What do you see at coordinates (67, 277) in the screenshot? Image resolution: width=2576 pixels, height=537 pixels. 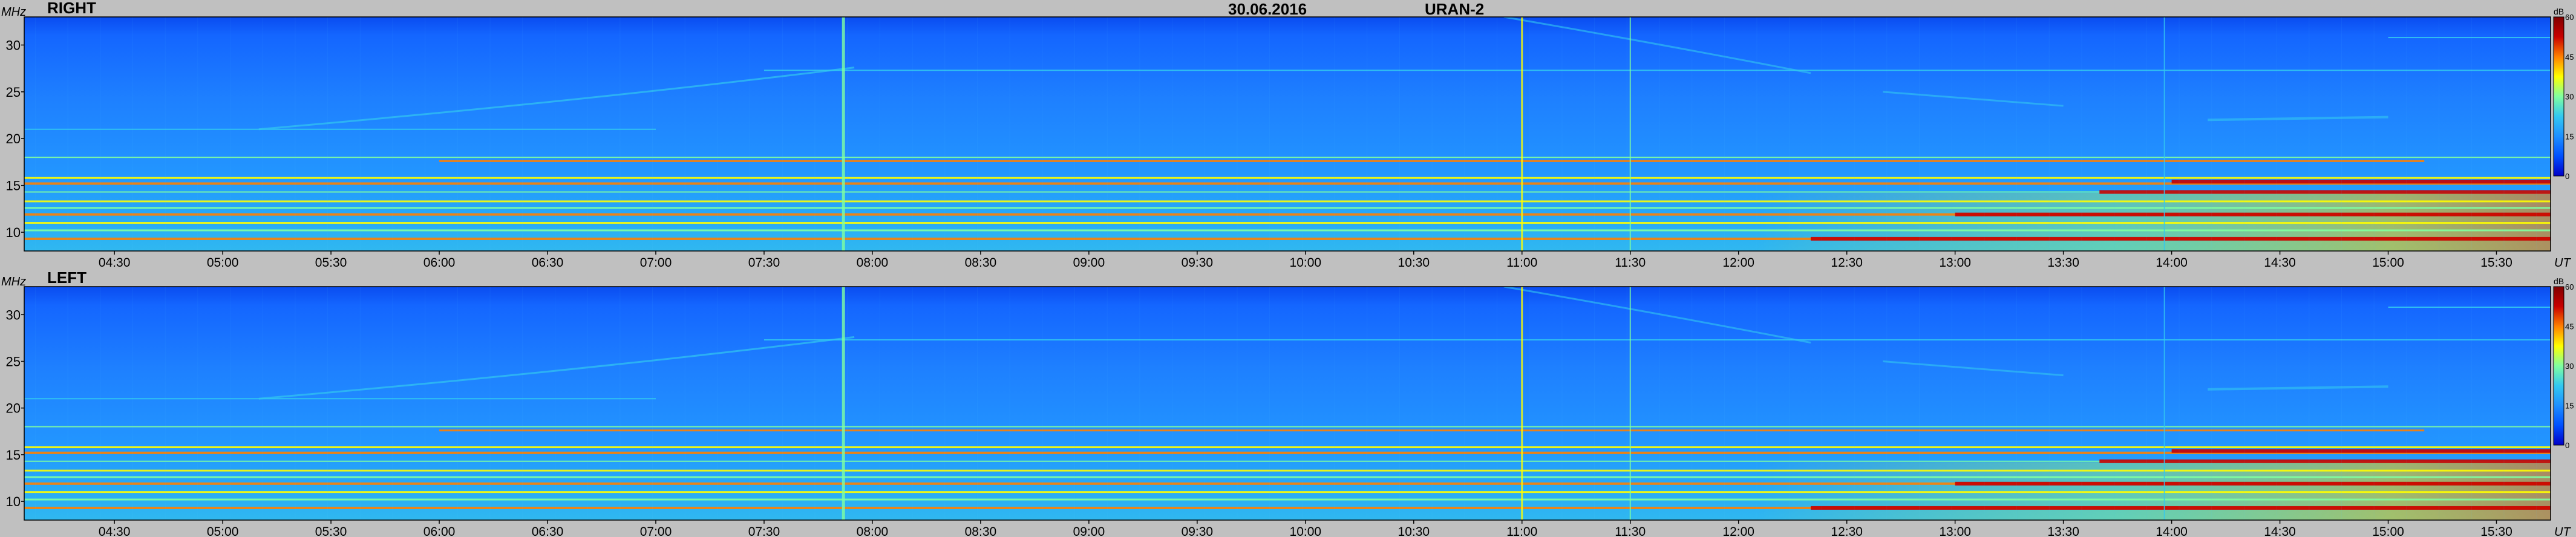 I see `panel-label: LEFT` at bounding box center [67, 277].